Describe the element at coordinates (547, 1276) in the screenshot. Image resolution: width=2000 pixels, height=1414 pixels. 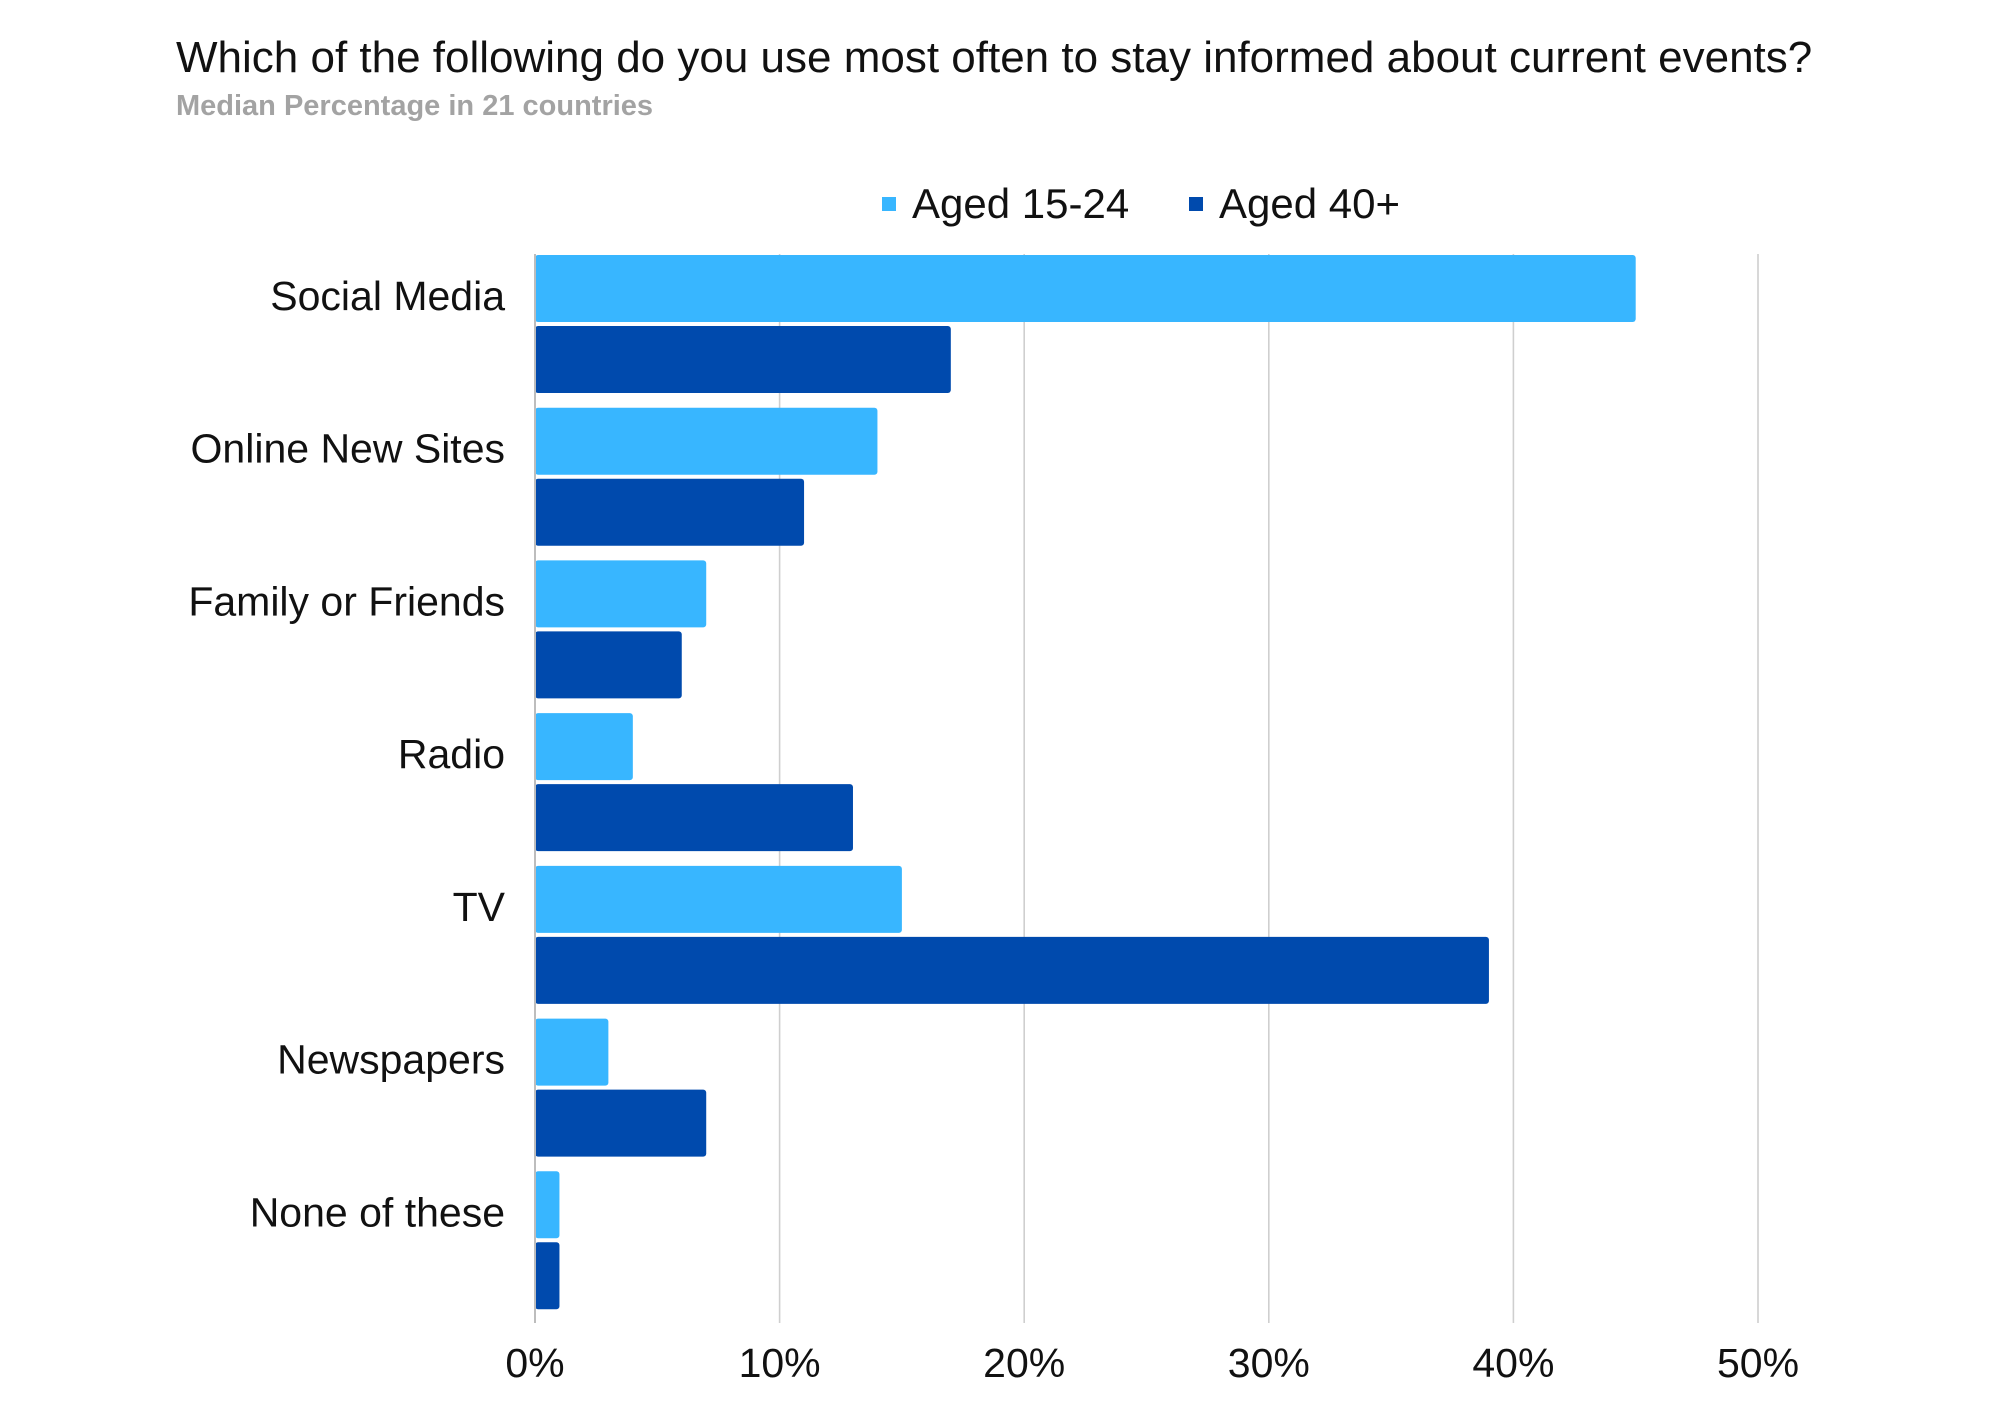
I see `bar-none-of-these-aged-40-plus` at that location.